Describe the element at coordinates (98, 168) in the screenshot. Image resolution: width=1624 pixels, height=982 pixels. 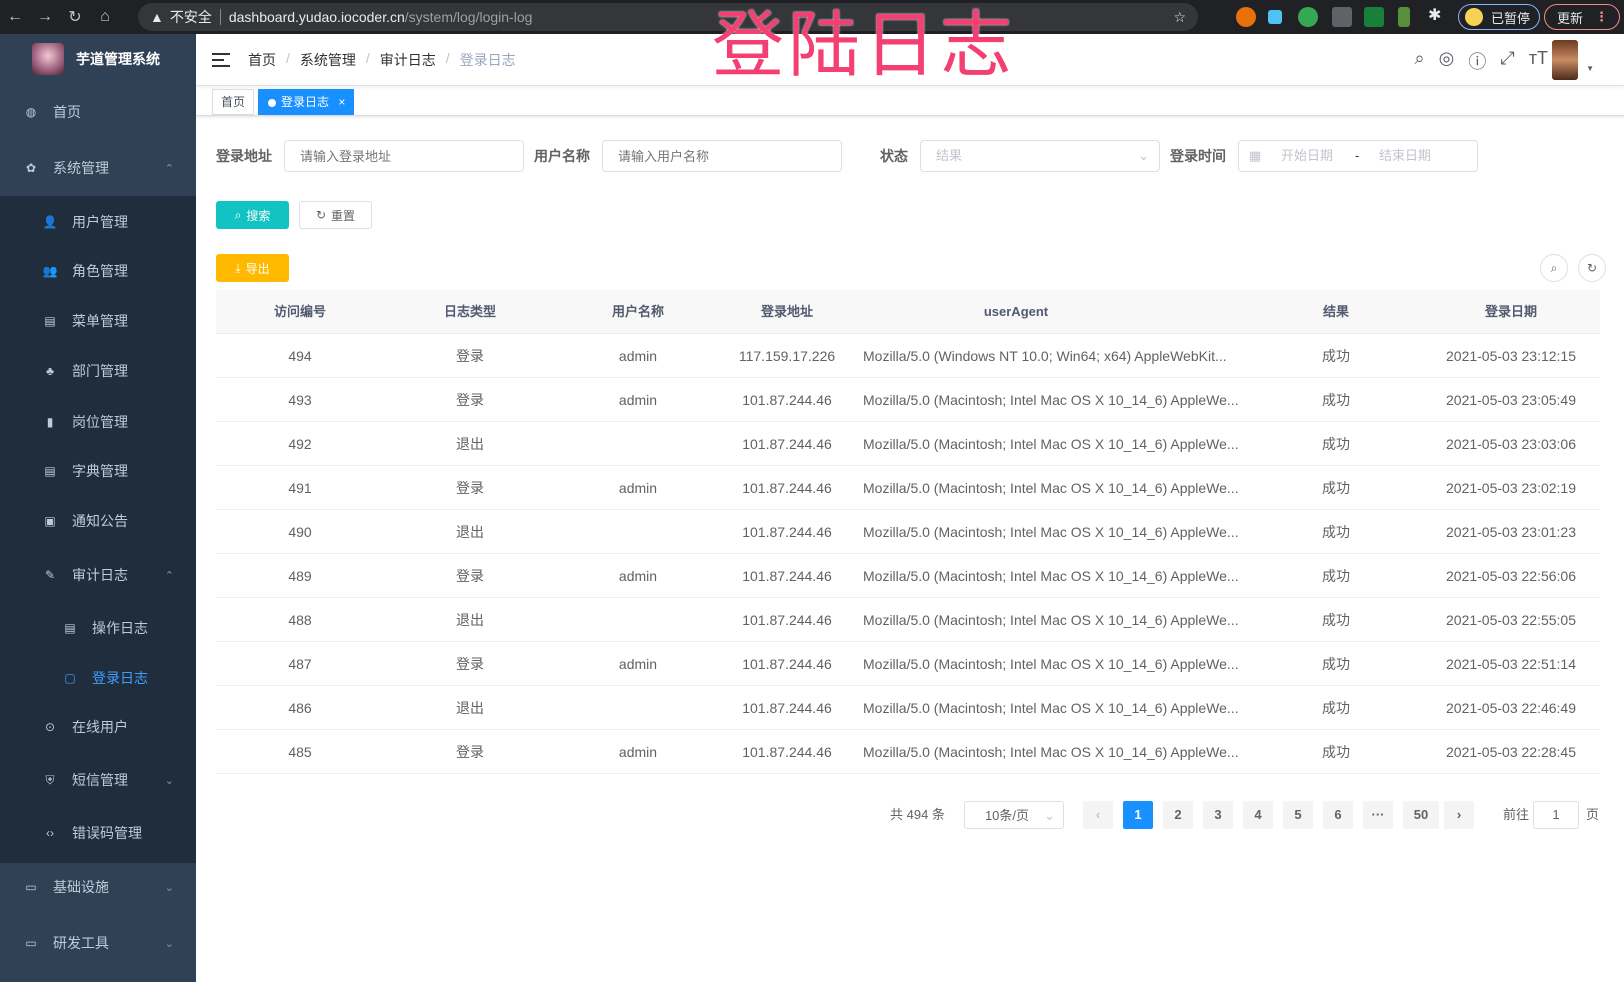
I see `sidebar-item: ✿ 系统管理 ⌃` at that location.